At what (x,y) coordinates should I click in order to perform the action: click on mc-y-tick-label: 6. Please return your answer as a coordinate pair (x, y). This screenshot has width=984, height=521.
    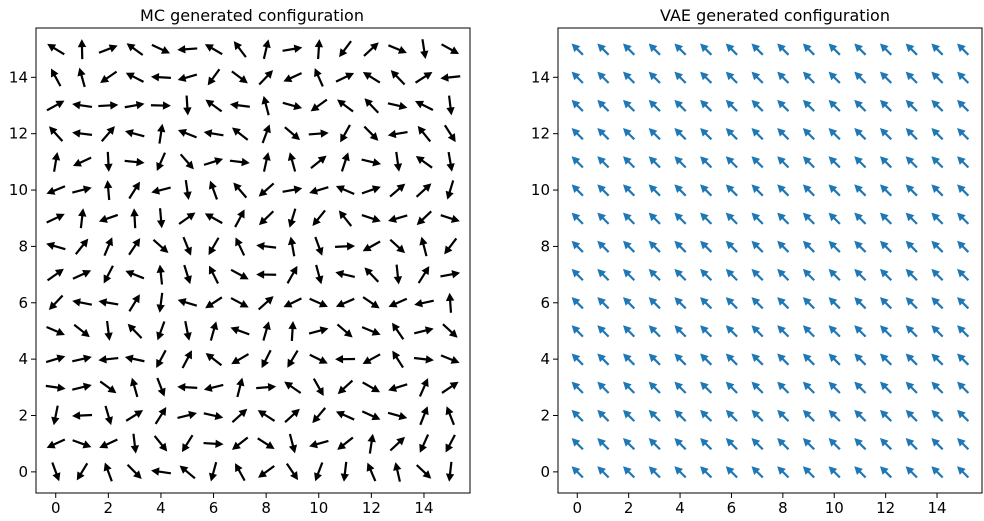
    Looking at the image, I should click on (23, 303).